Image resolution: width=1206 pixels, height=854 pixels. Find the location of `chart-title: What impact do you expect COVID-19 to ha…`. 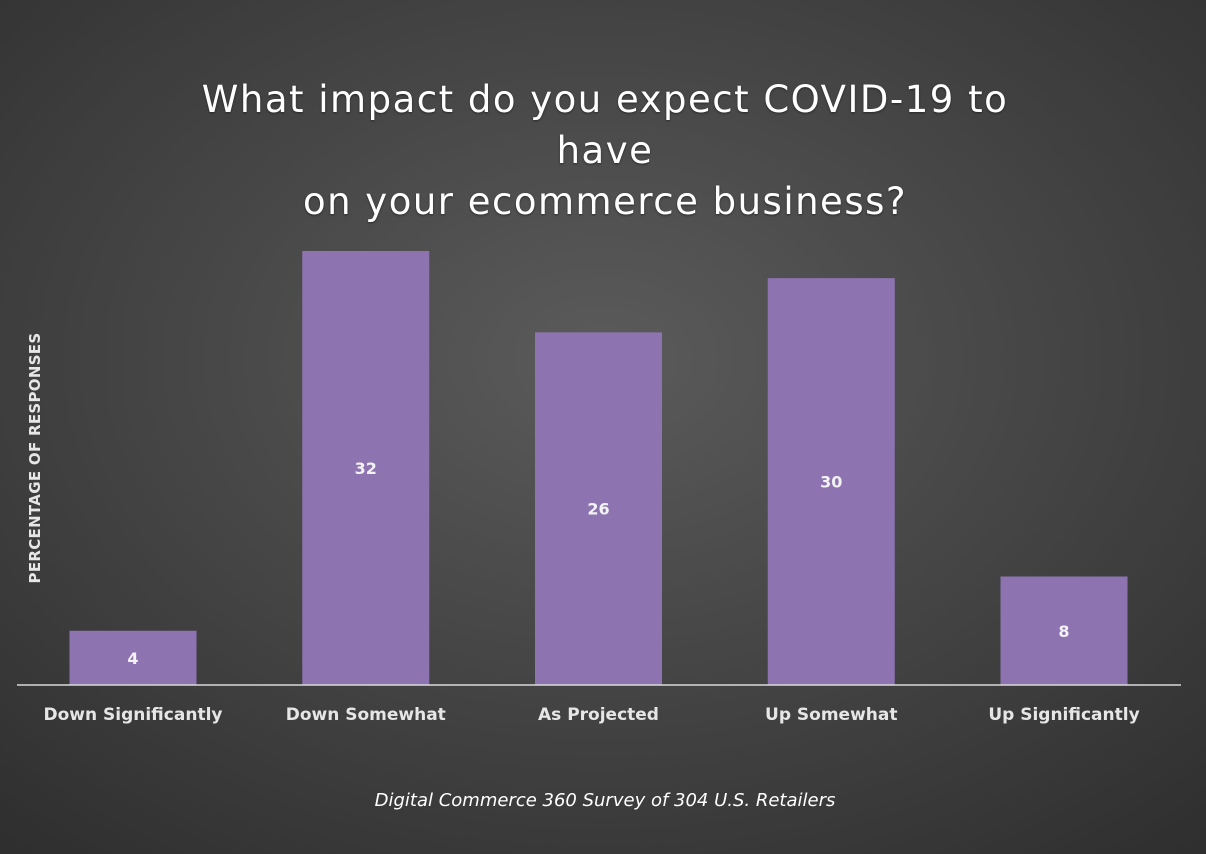

chart-title: What impact do you expect COVID-19 to ha… is located at coordinates (605, 150).